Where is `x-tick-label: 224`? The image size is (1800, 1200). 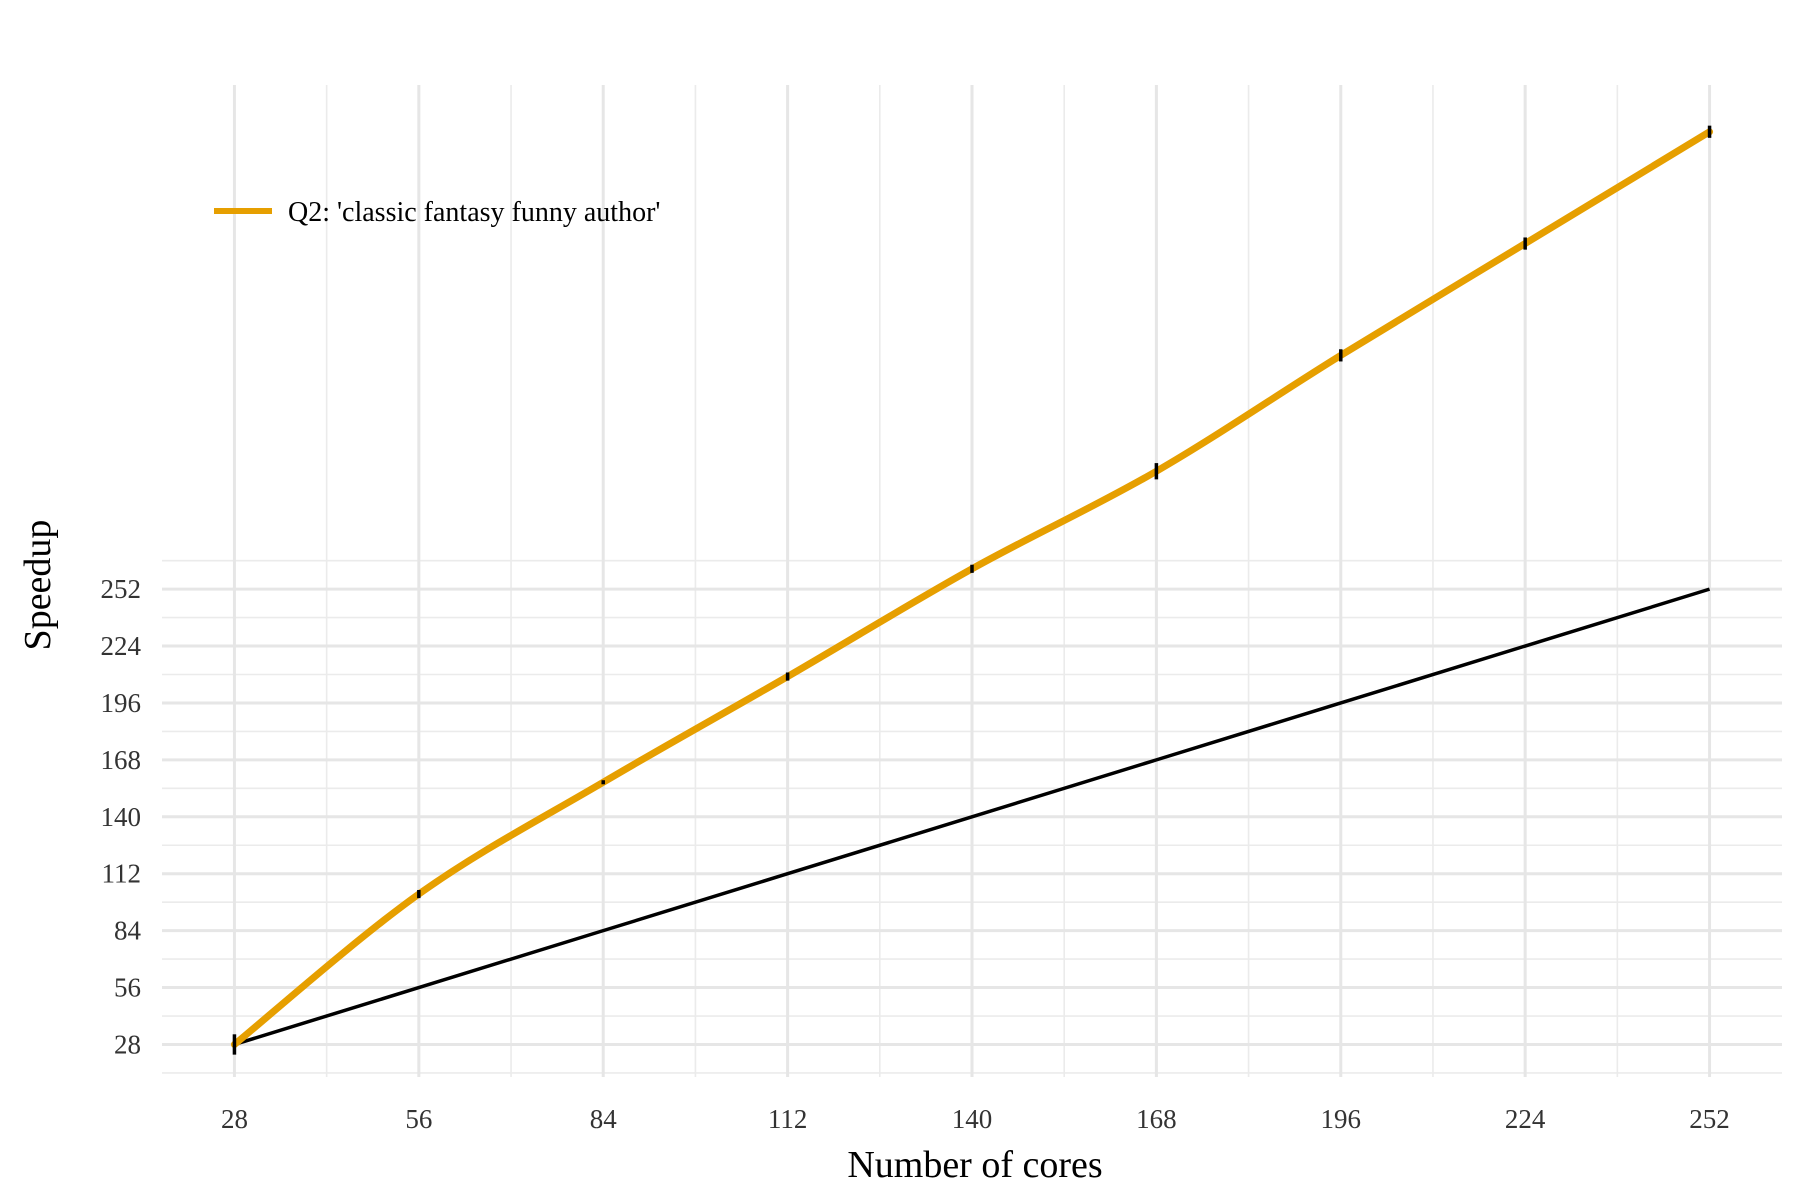
x-tick-label: 224 is located at coordinates (1525, 1119).